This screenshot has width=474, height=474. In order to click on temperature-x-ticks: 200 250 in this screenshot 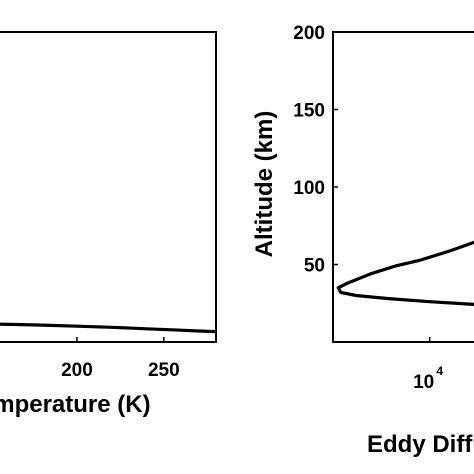, I will do `click(120, 359)`.